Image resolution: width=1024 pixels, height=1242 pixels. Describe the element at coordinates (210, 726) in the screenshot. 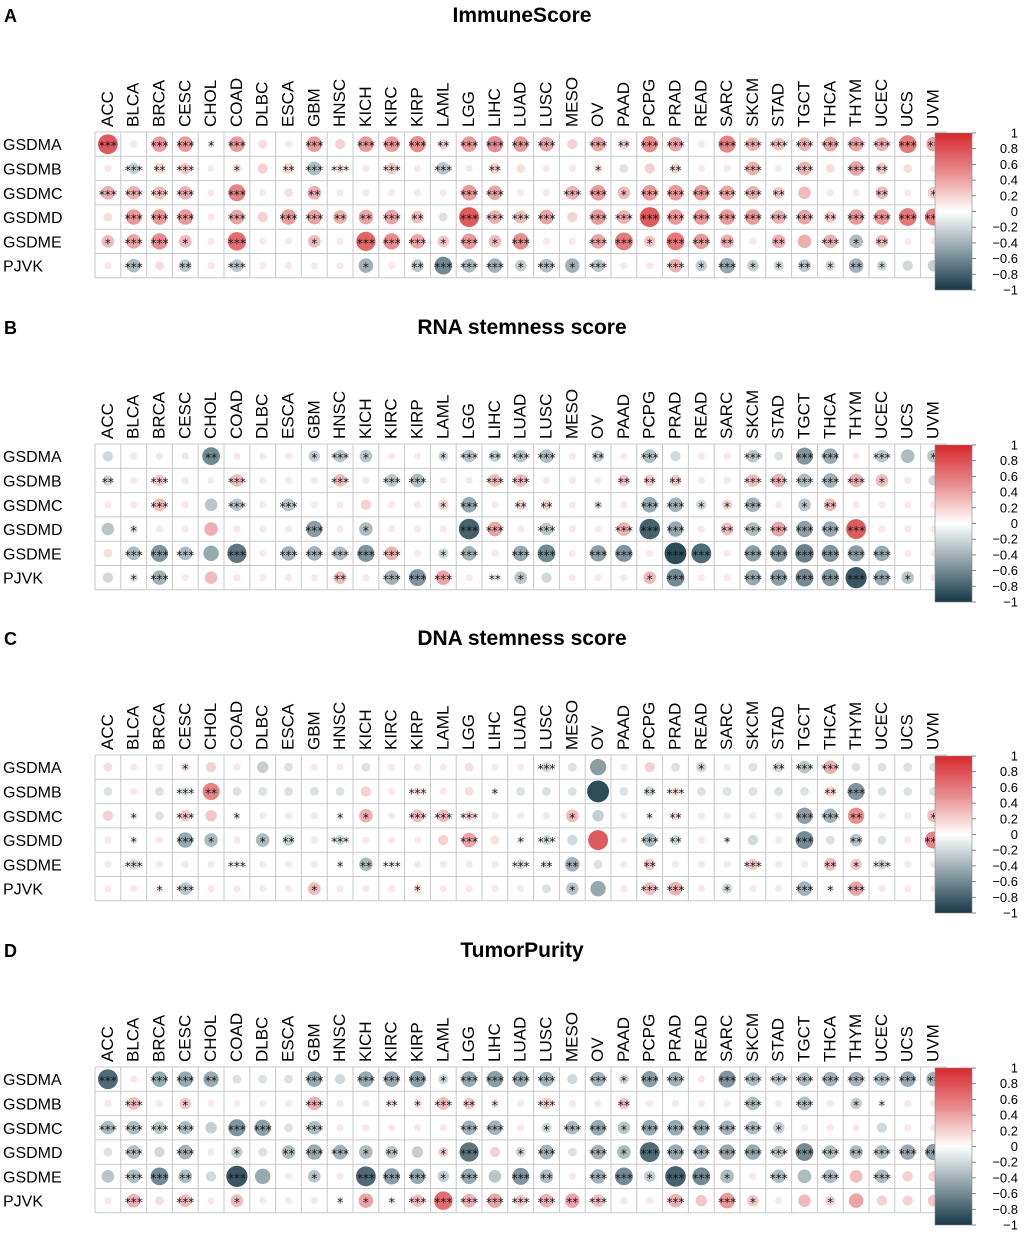

I see `column-label: CHOL` at that location.